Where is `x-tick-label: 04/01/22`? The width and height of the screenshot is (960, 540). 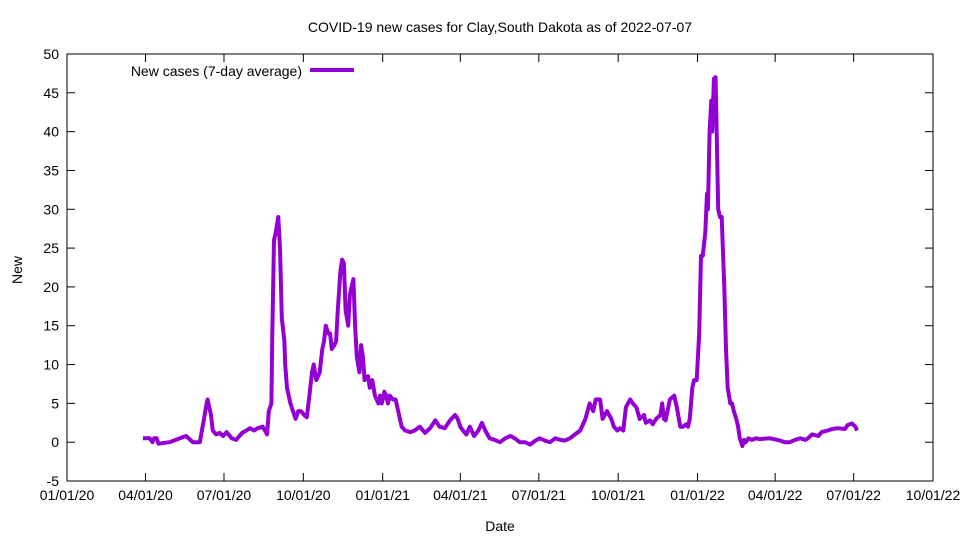 x-tick-label: 04/01/22 is located at coordinates (775, 495).